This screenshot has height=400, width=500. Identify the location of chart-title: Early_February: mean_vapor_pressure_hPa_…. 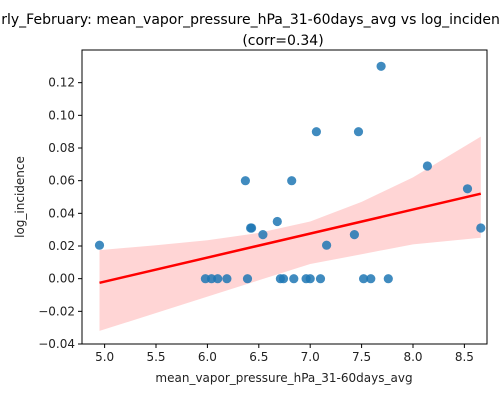
(250, 20).